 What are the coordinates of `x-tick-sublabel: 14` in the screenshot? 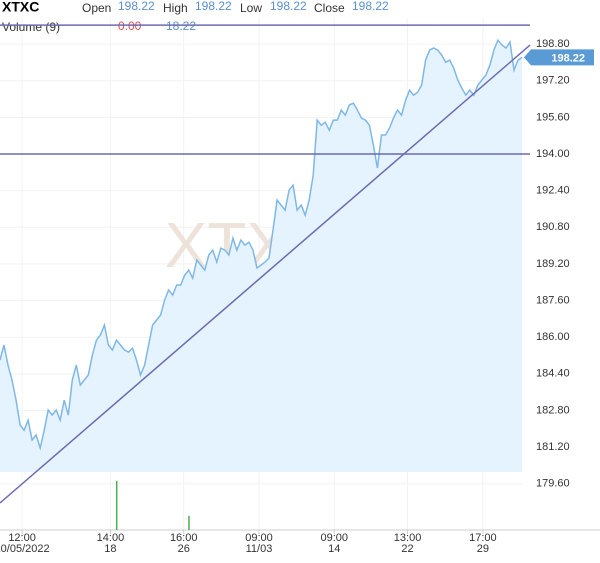 It's located at (334, 549).